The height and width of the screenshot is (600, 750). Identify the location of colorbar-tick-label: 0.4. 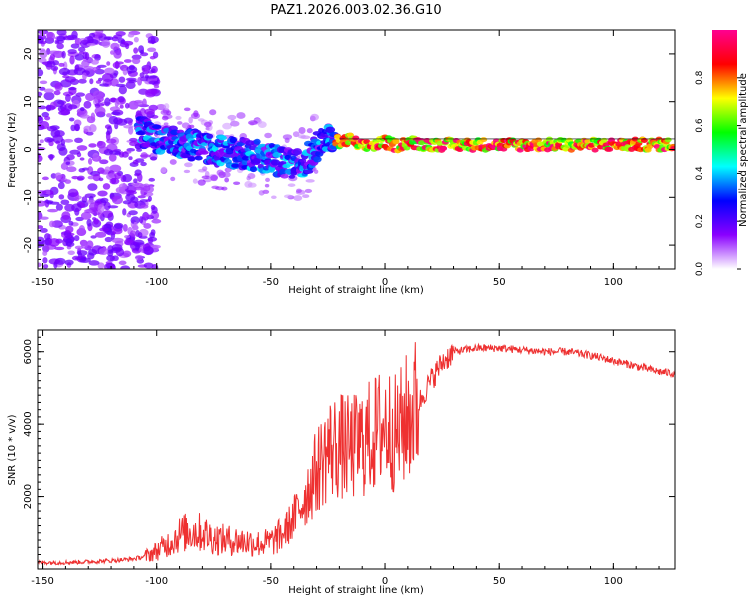
(700, 173).